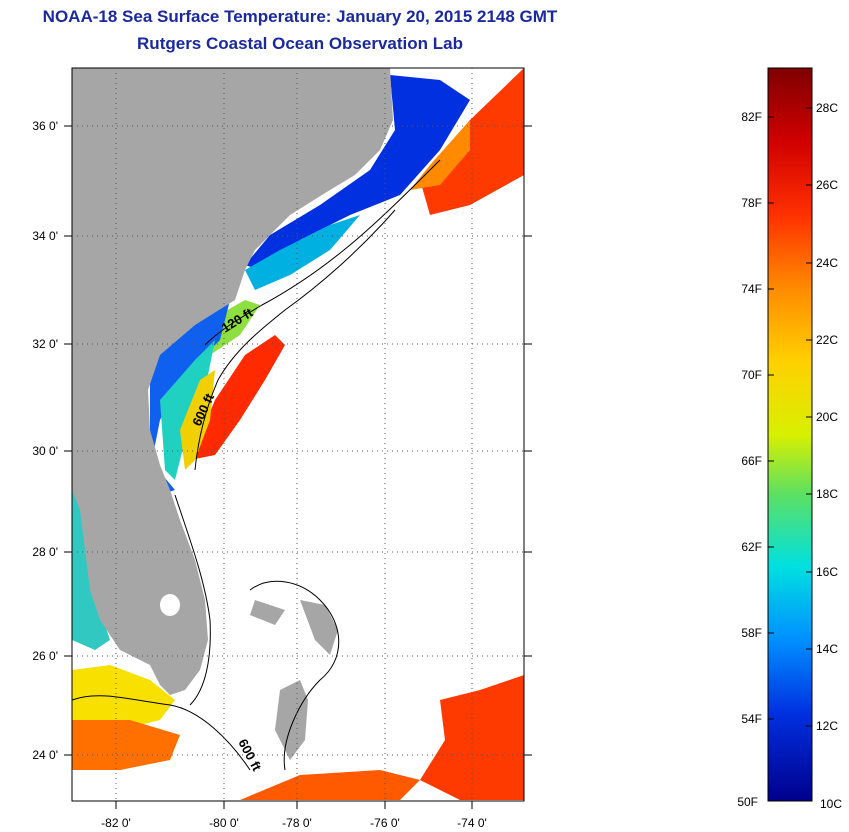  What do you see at coordinates (237, 397) in the screenshot?
I see `sst-gulfstream-mid` at bounding box center [237, 397].